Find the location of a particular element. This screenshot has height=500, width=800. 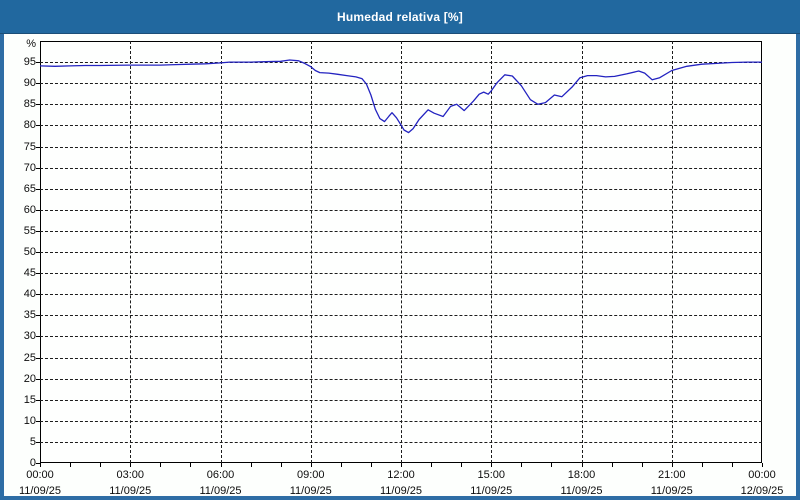

y-axis-label: 40 is located at coordinates (29, 294).